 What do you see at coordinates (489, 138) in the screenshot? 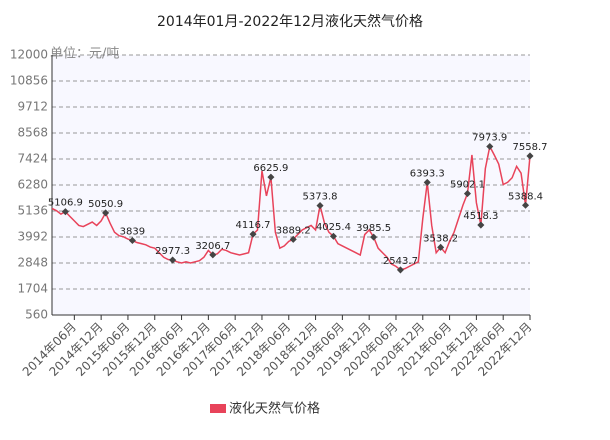
I see `data-label: 7973.9` at bounding box center [489, 138].